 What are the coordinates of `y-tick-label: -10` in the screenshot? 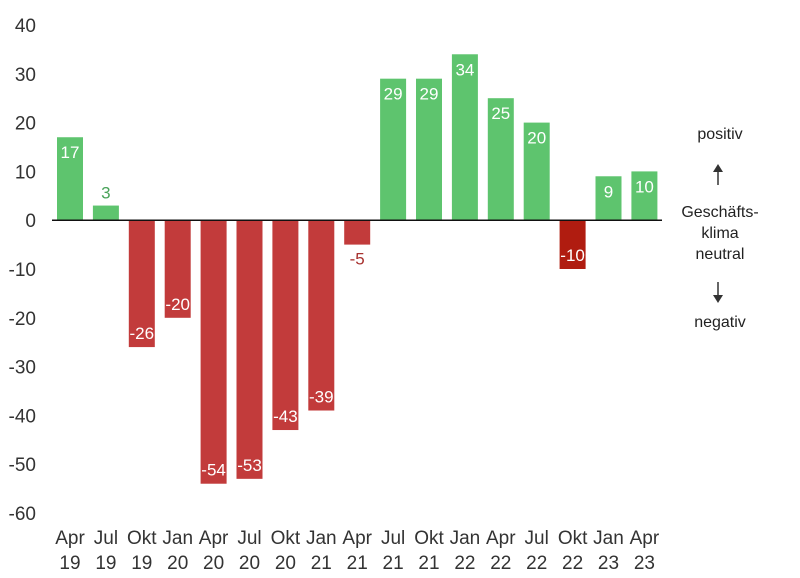 It's located at (22, 270).